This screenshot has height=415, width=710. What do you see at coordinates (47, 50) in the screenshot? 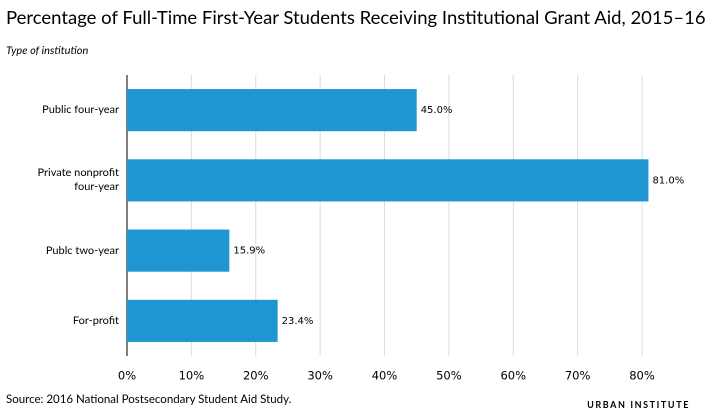
I see `chart-subtitle: Type of institution` at bounding box center [47, 50].